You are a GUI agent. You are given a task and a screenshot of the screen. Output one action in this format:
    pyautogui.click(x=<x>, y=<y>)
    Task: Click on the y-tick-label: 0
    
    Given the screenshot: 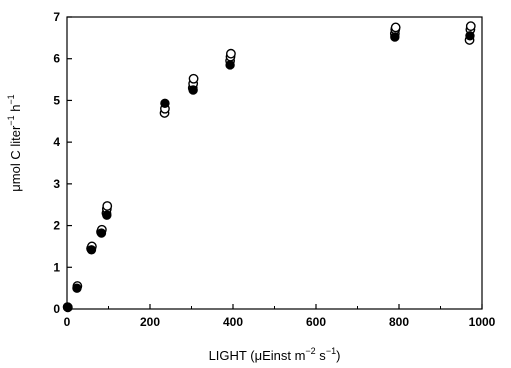 What is the action you would take?
    pyautogui.click(x=56, y=309)
    